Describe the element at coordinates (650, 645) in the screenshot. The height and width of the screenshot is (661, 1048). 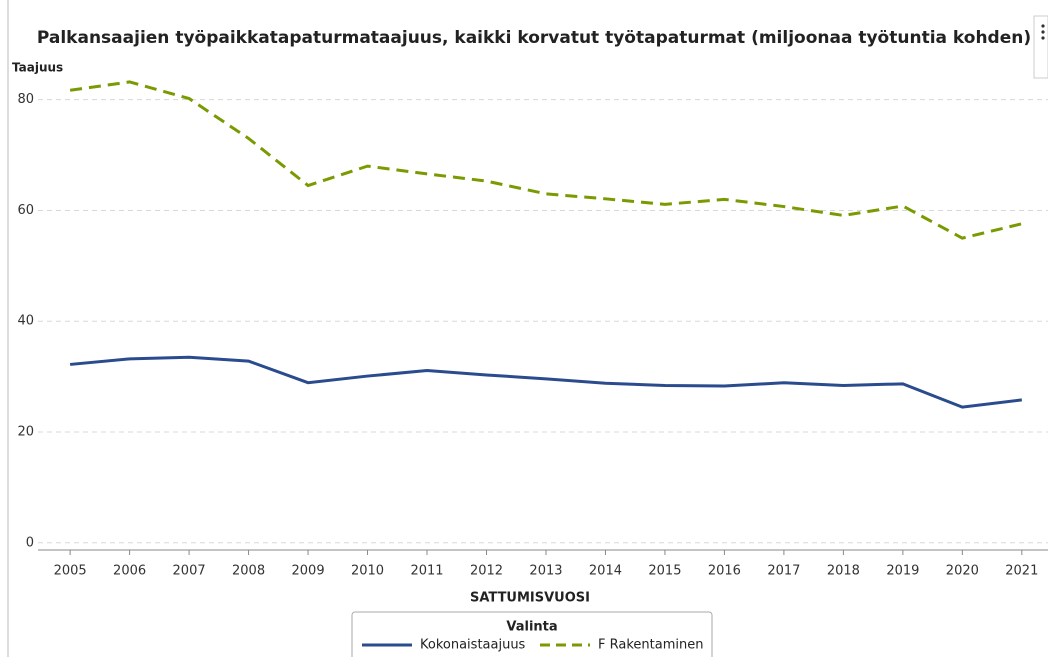
I see `legend-label: F Rakentaminen` at that location.